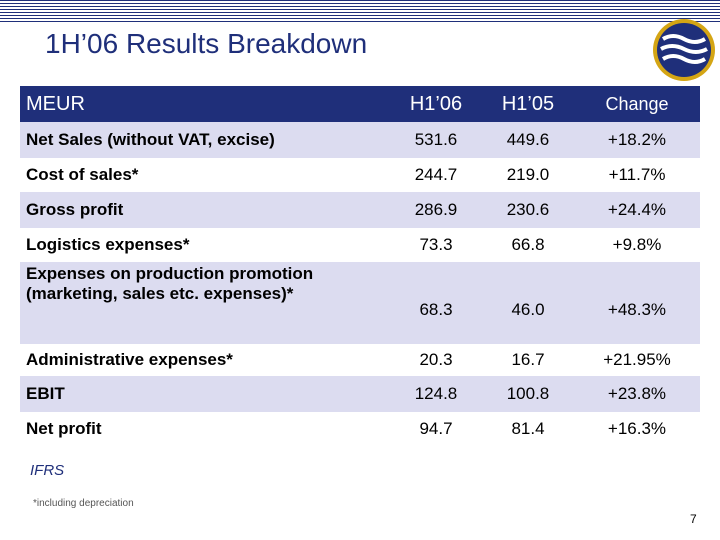 The width and height of the screenshot is (720, 540). What do you see at coordinates (528, 309) in the screenshot?
I see `row-h1-05: 46.0` at bounding box center [528, 309].